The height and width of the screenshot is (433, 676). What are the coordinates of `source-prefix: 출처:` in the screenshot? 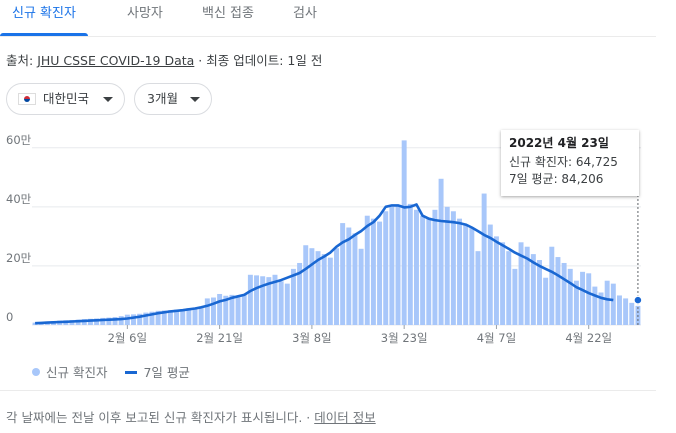 It's located at (22, 60).